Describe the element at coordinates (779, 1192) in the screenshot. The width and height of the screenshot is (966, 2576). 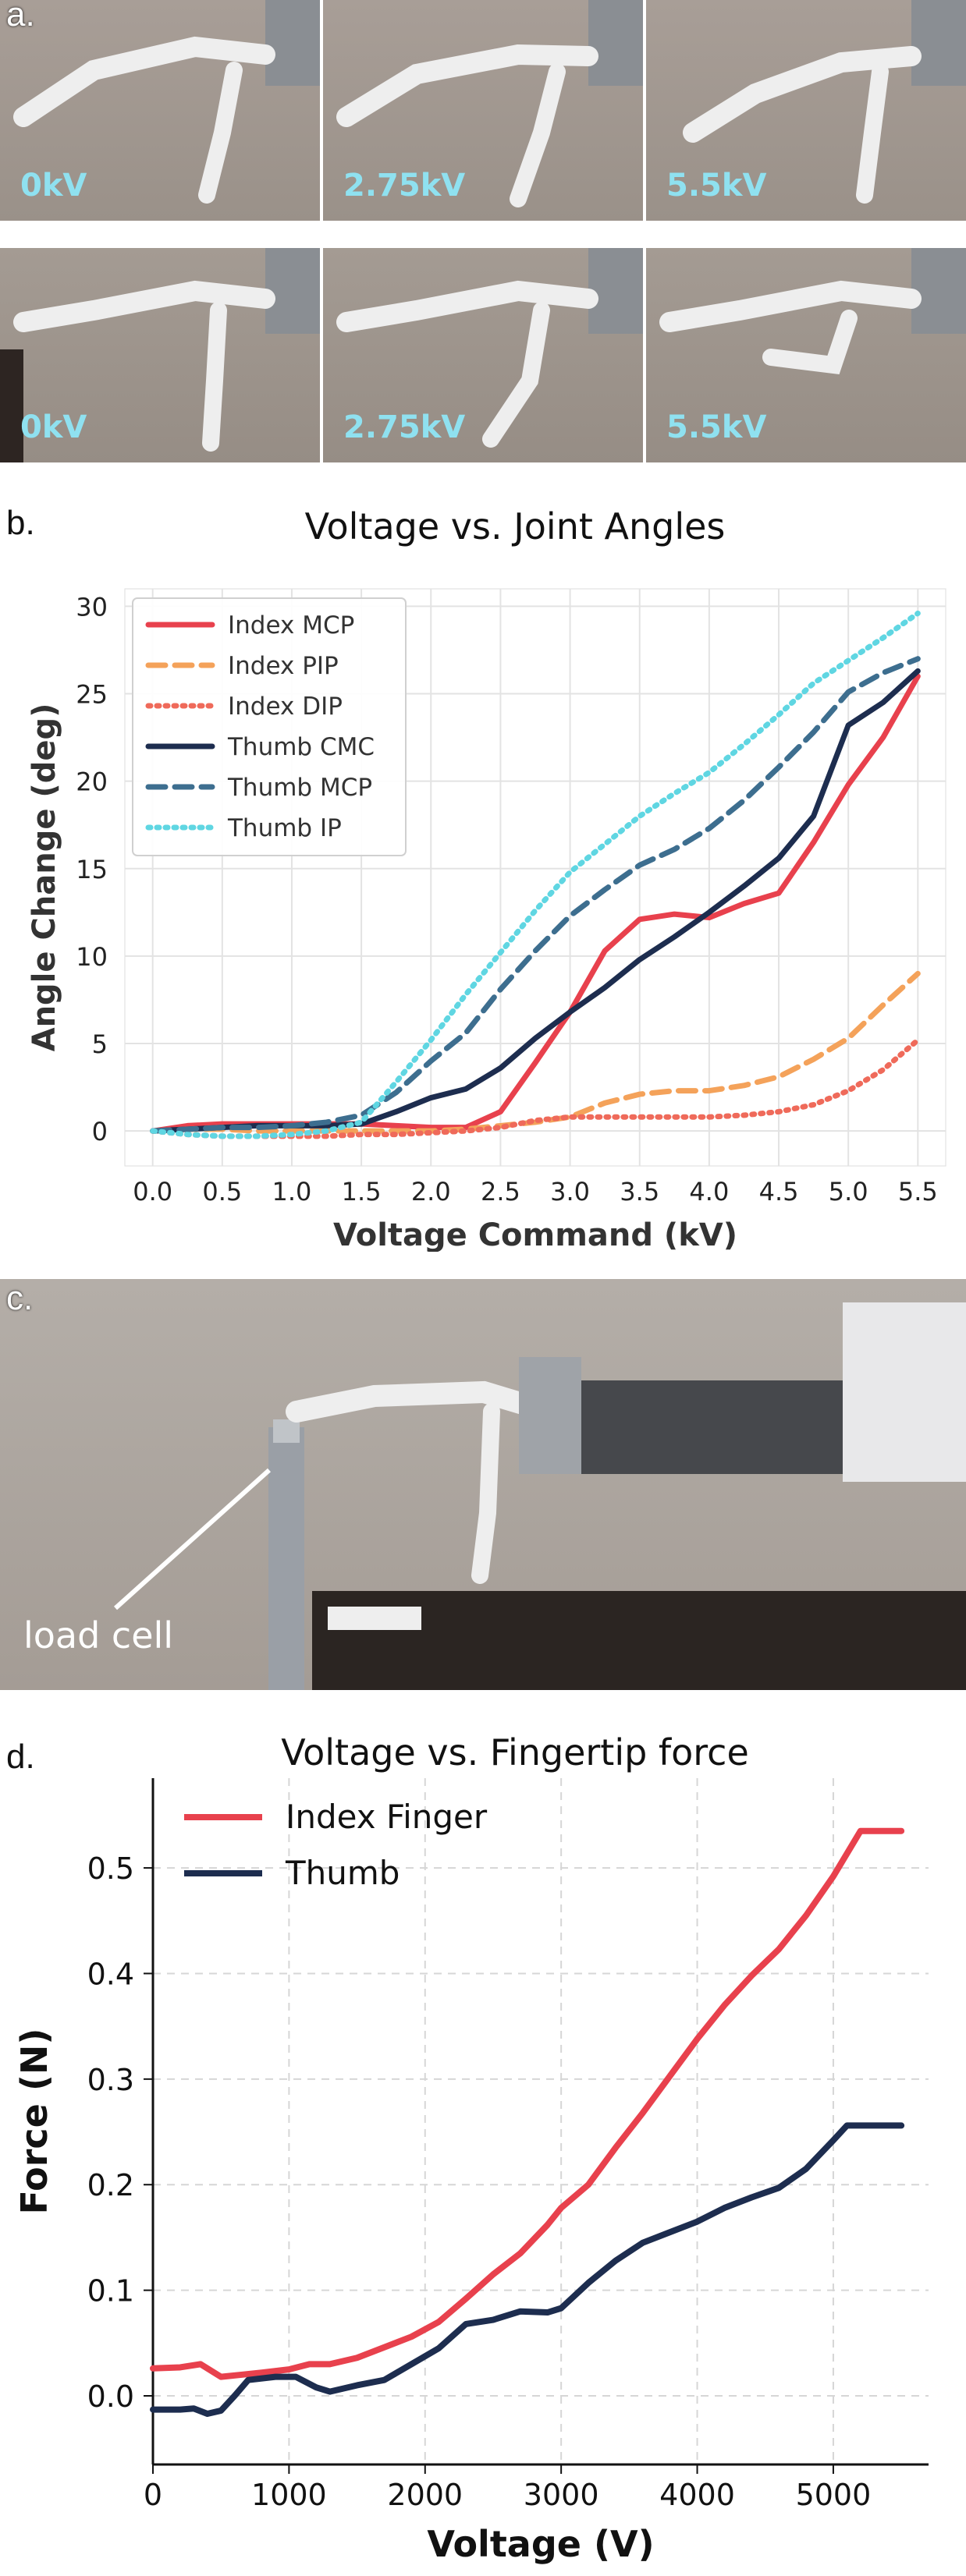
I see `x-tick-label: 4.5` at that location.